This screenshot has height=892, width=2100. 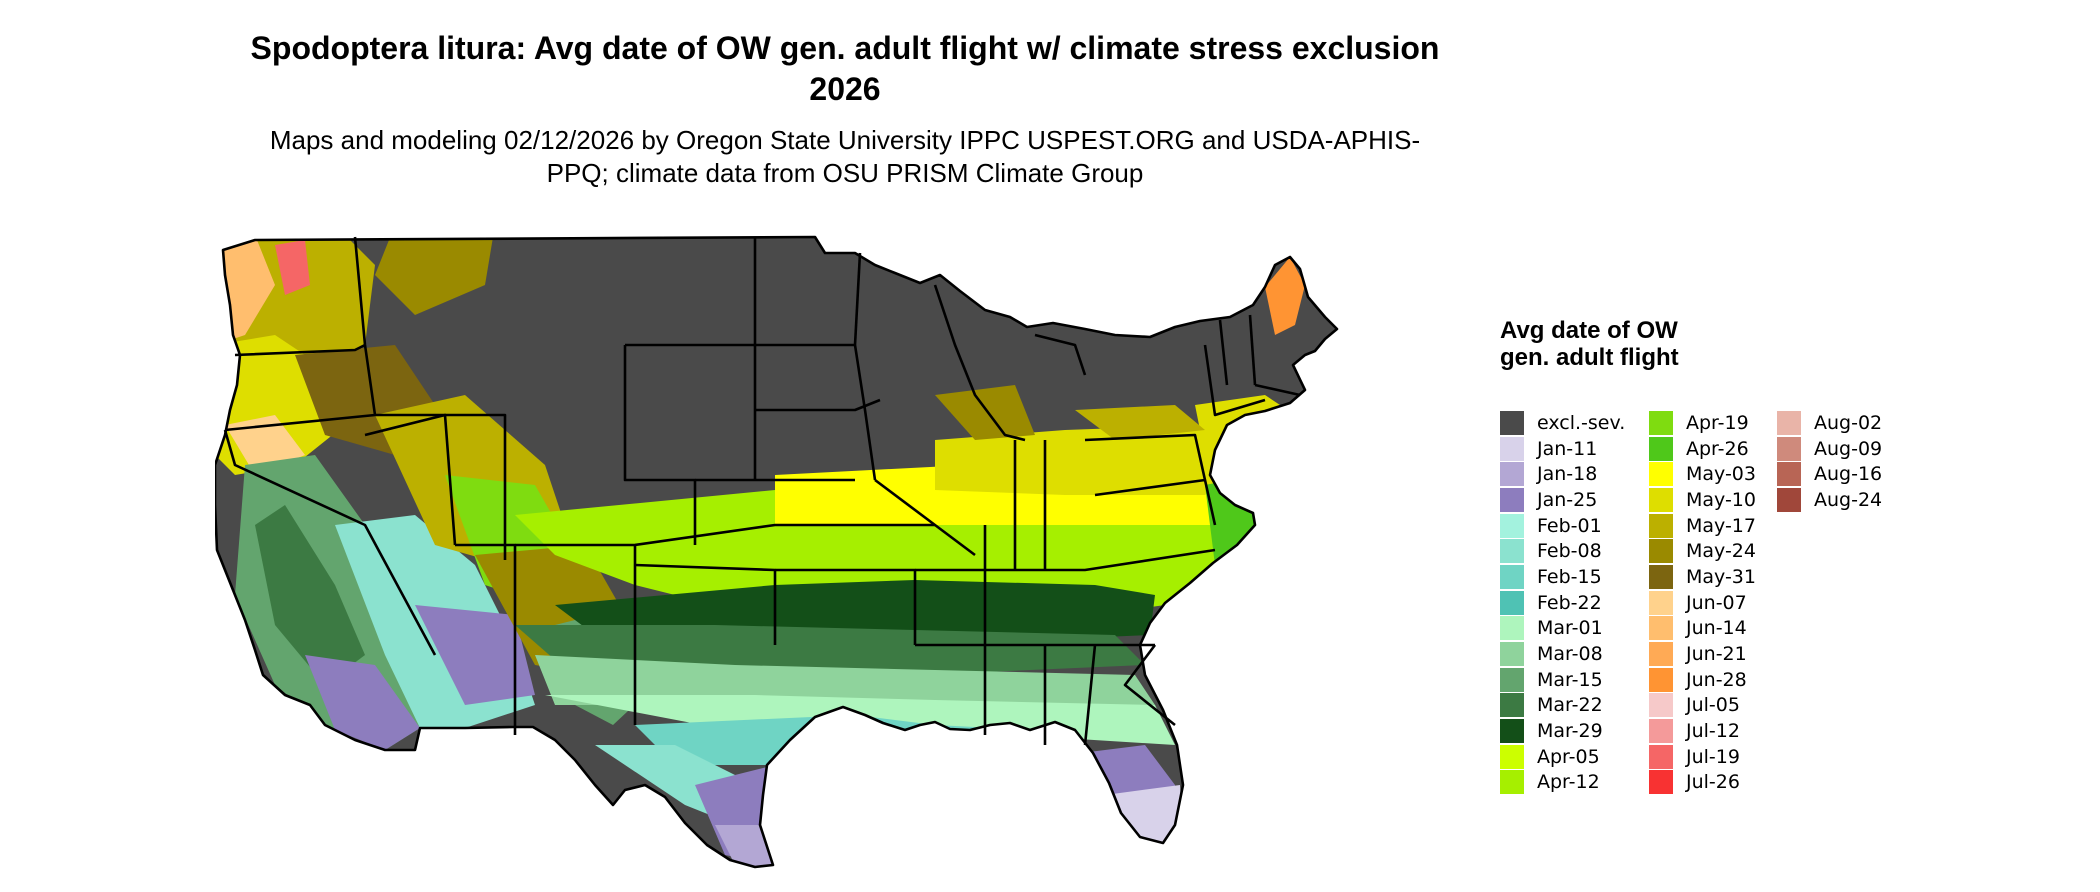 I want to click on legend-item: Mar-29, so click(x=1574, y=731).